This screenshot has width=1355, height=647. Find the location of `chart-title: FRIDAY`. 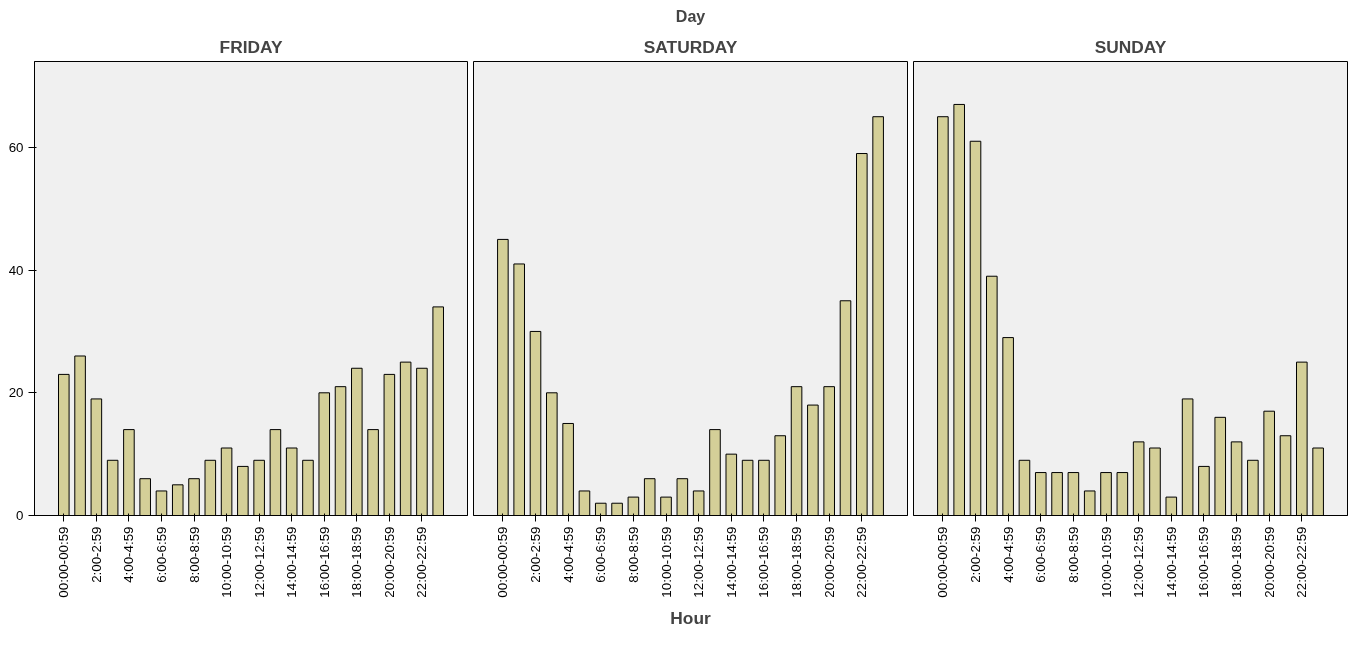

chart-title: FRIDAY is located at coordinates (251, 46).